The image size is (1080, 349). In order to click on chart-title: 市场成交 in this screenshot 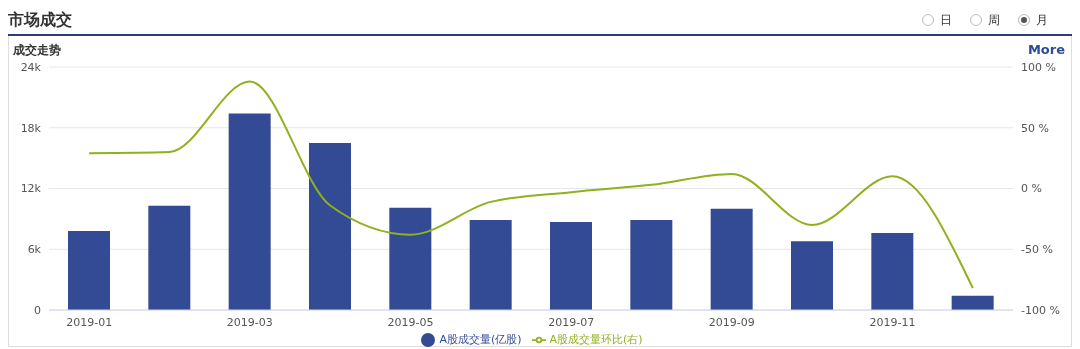, I will do `click(40, 20)`.